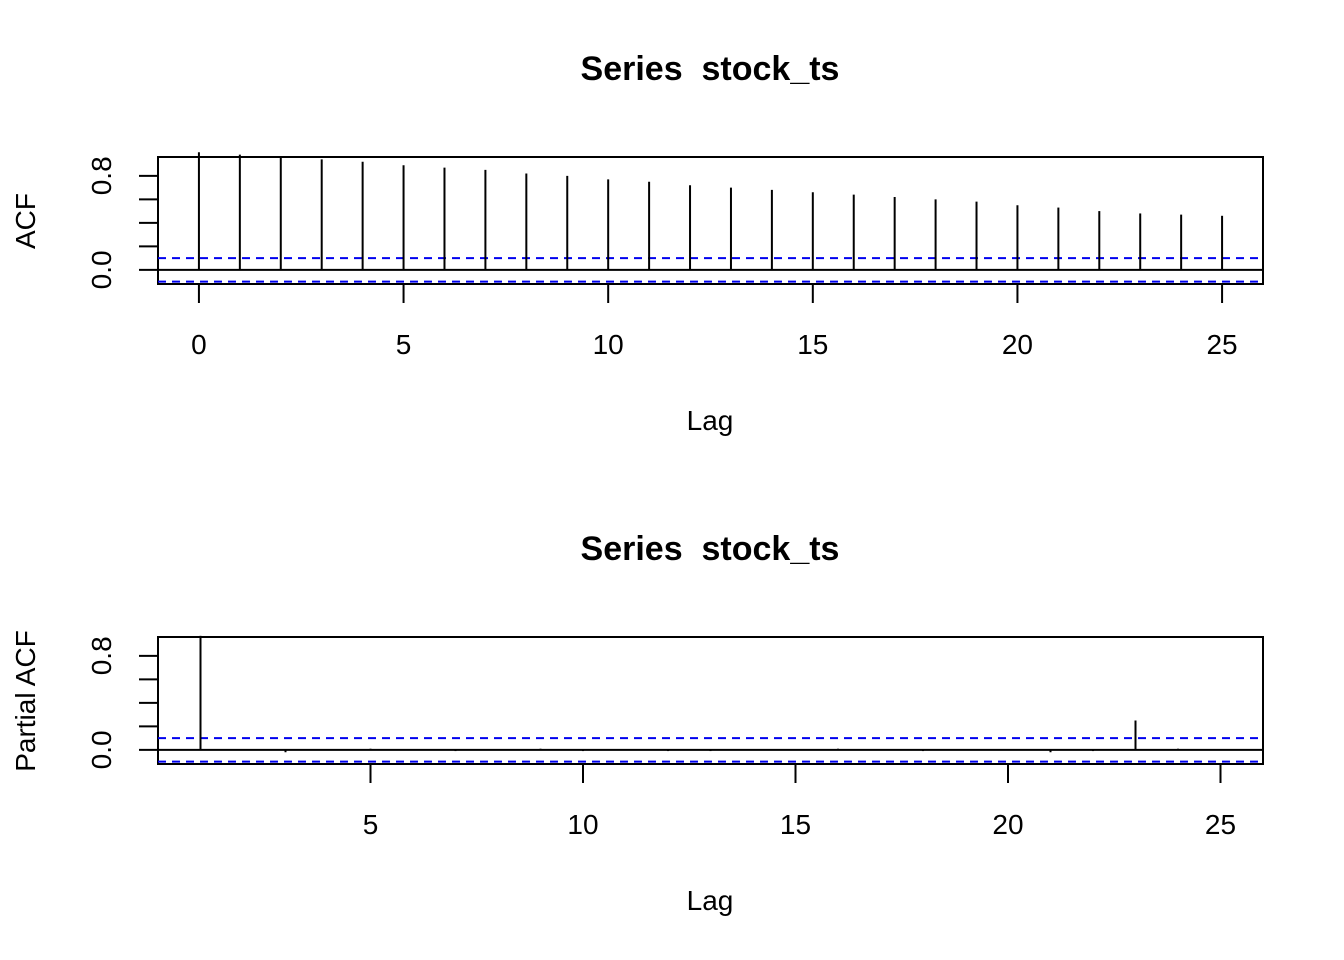  Describe the element at coordinates (25, 701) in the screenshot. I see `pacf-y-axis-label: Partial ACF` at that location.